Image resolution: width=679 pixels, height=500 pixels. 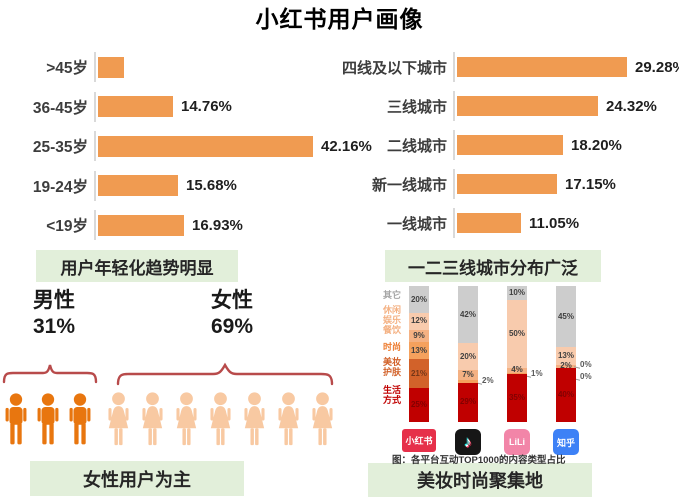 I want to click on stacked-bar: 42% 20% 7% 2% 29%, so click(x=476, y=354).